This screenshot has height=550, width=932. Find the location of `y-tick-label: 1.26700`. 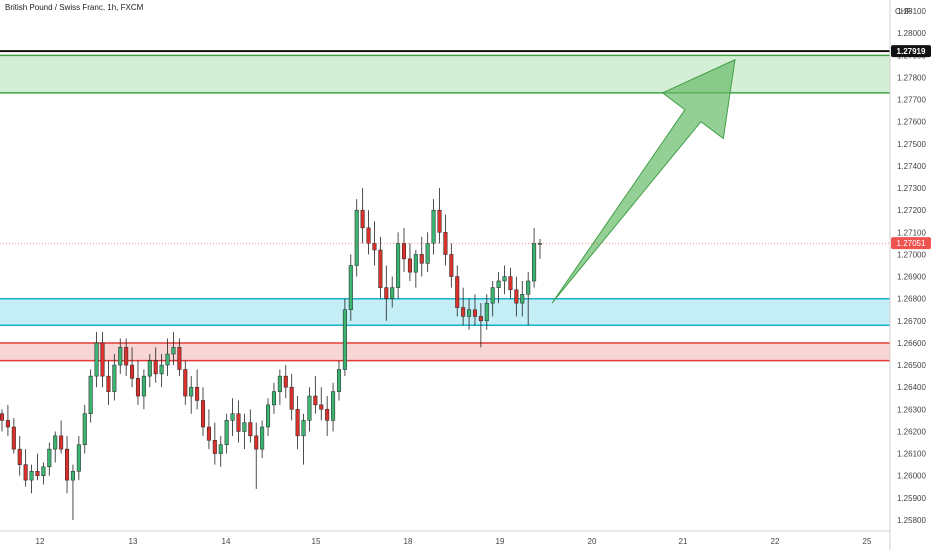

y-tick-label: 1.26700 is located at coordinates (911, 321).